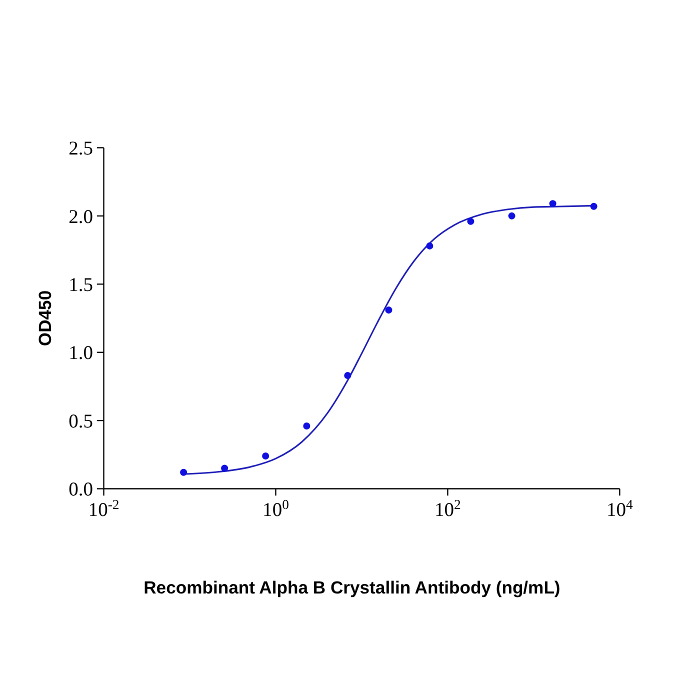  What do you see at coordinates (352, 587) in the screenshot?
I see `x-axis-title: Recombinant Alpha B Crystallin Antibody (ng/mL)` at bounding box center [352, 587].